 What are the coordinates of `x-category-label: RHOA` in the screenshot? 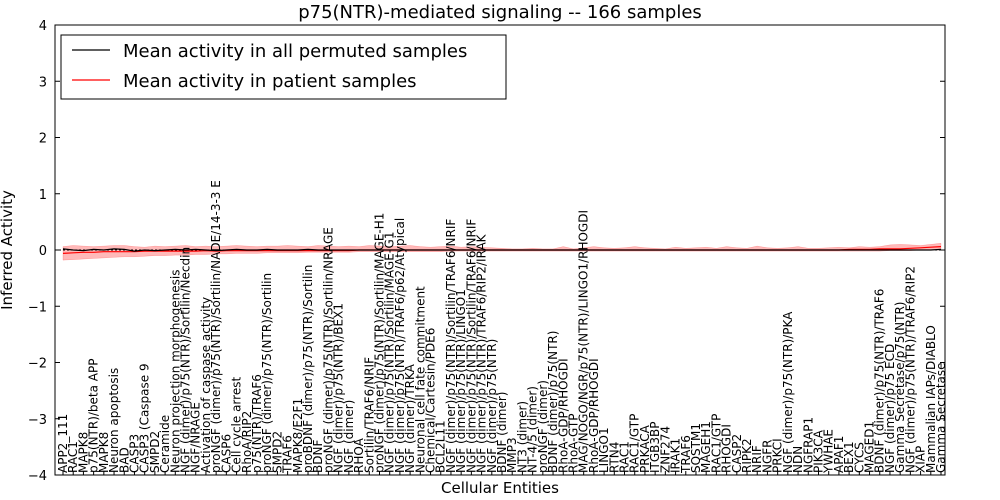 It's located at (359, 455).